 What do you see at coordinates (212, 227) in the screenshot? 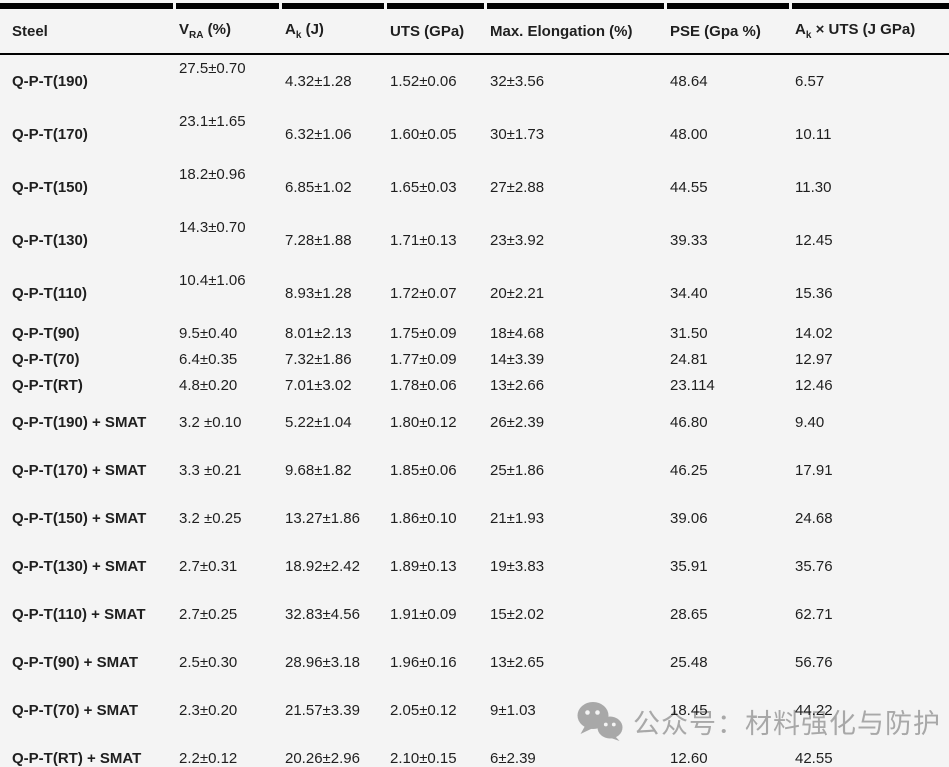
I see `cell-vra: 14.3±0.70` at bounding box center [212, 227].